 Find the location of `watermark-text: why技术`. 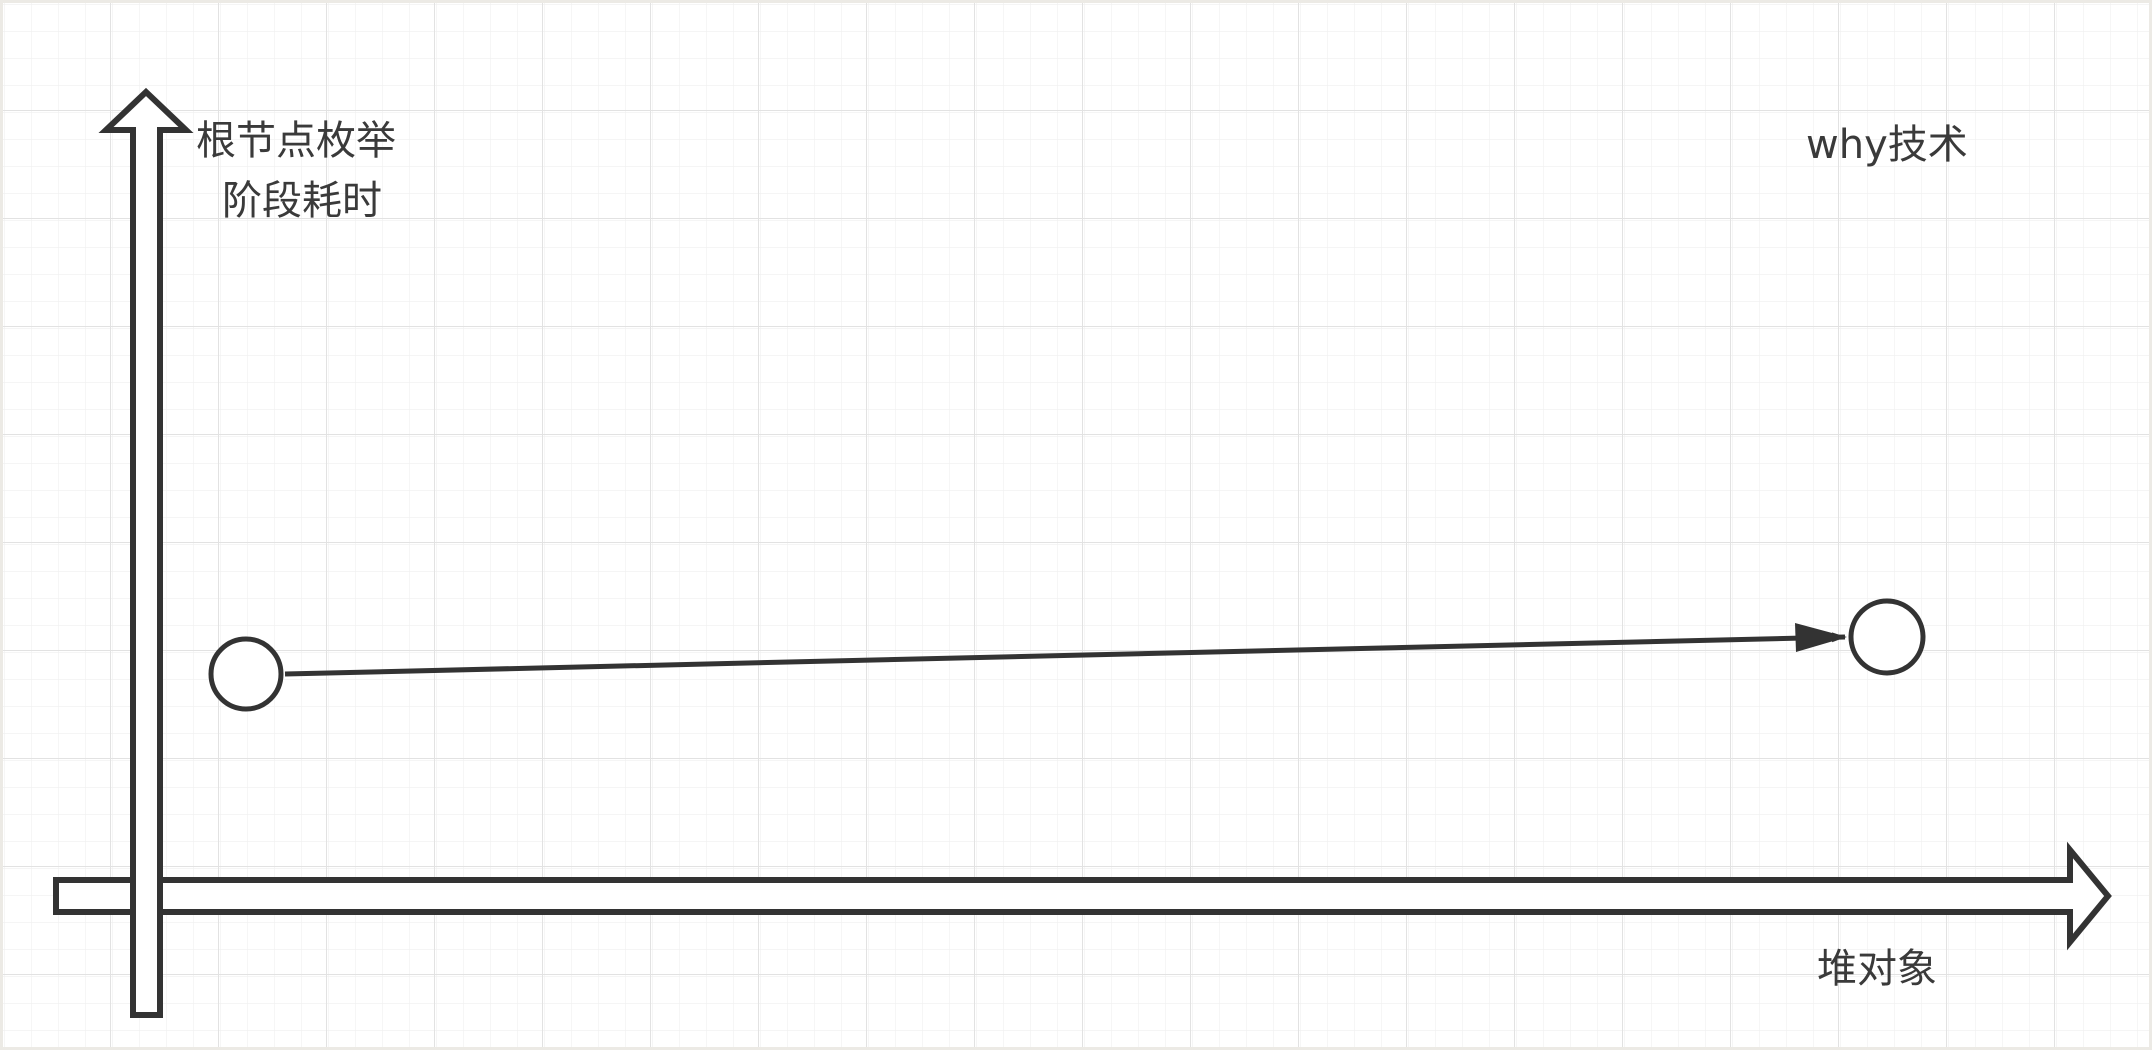

watermark-text: why技术 is located at coordinates (1887, 145).